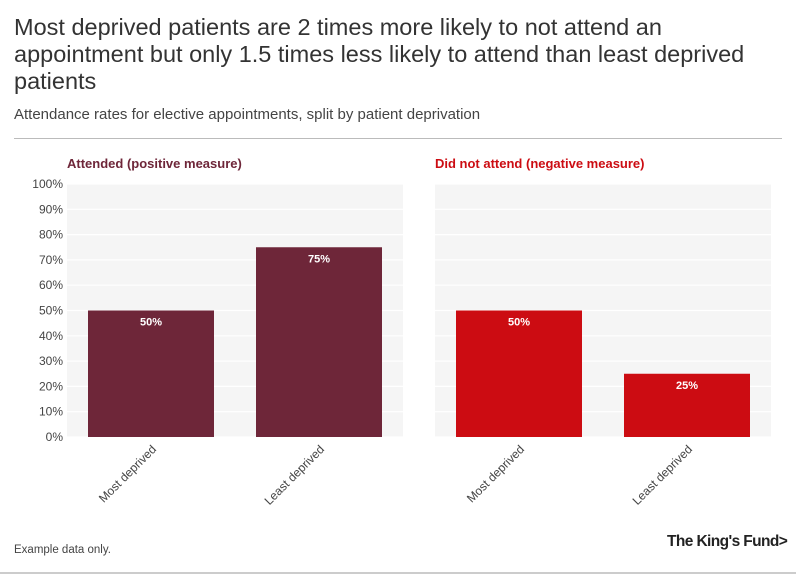  Describe the element at coordinates (319, 259) in the screenshot. I see `bar-value-label: 75%` at that location.